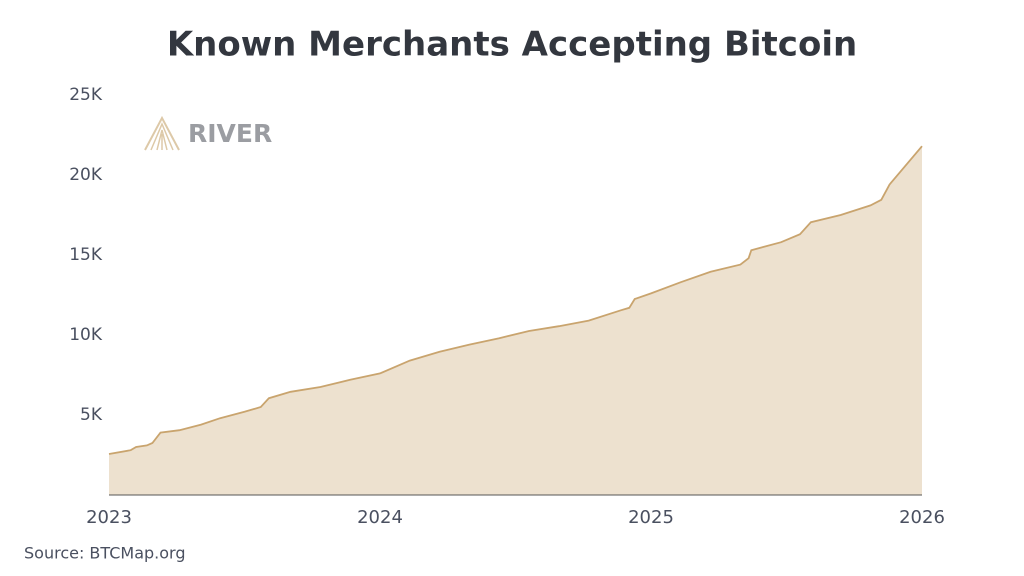  What do you see at coordinates (86, 255) in the screenshot?
I see `y-tick-label: 15K` at bounding box center [86, 255].